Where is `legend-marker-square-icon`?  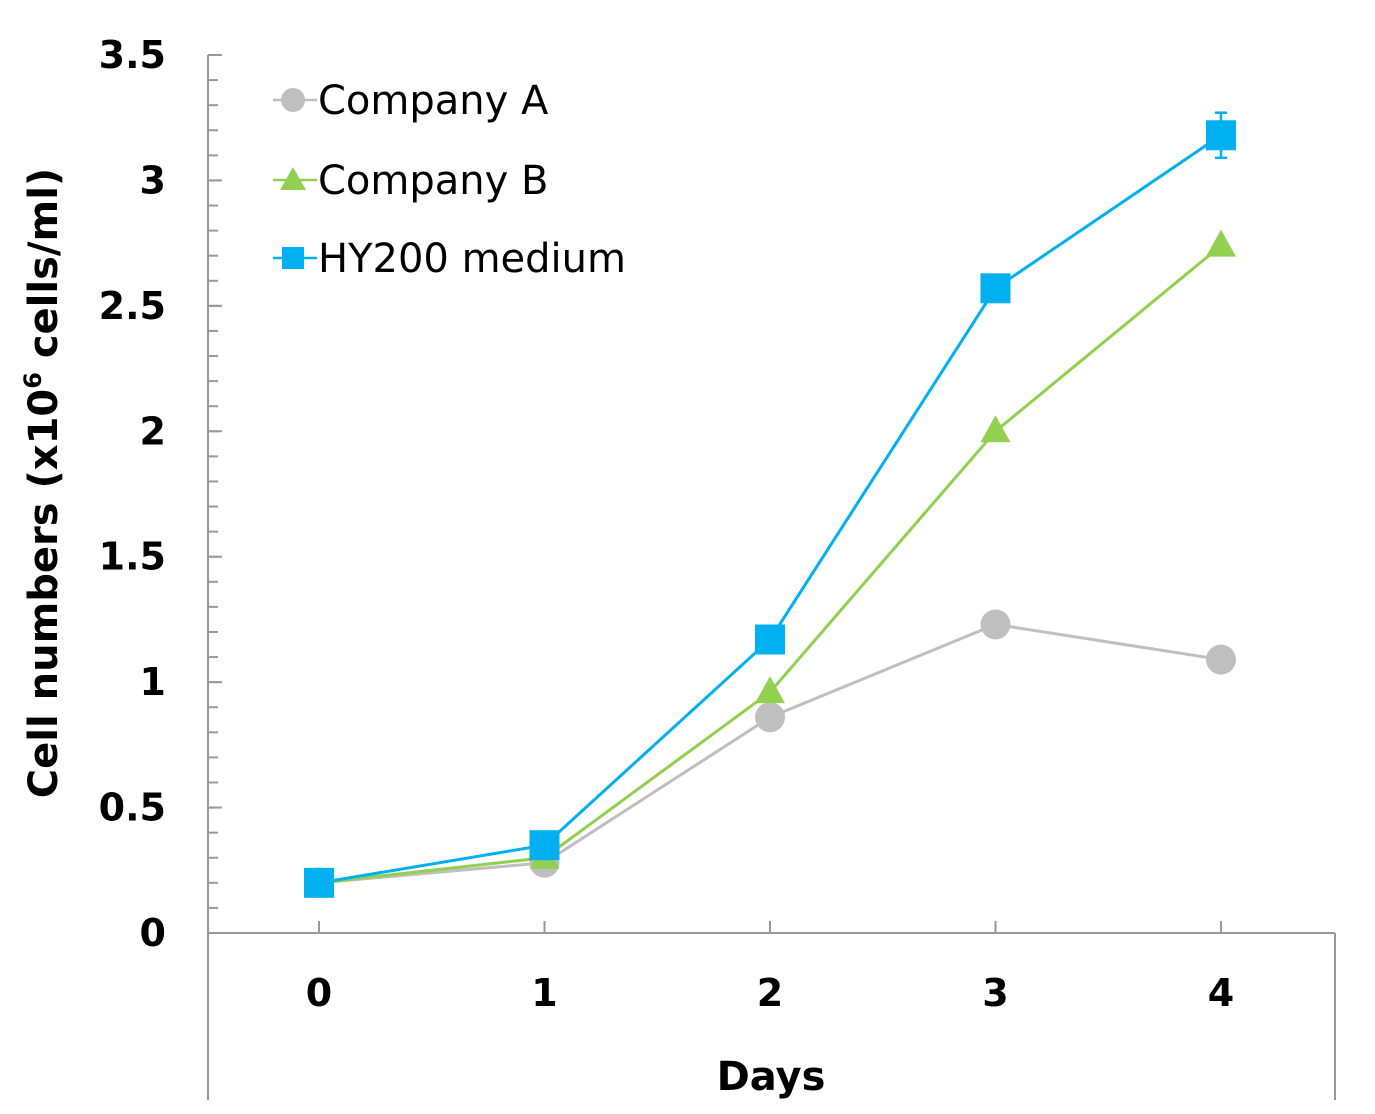
legend-marker-square-icon is located at coordinates (293, 258).